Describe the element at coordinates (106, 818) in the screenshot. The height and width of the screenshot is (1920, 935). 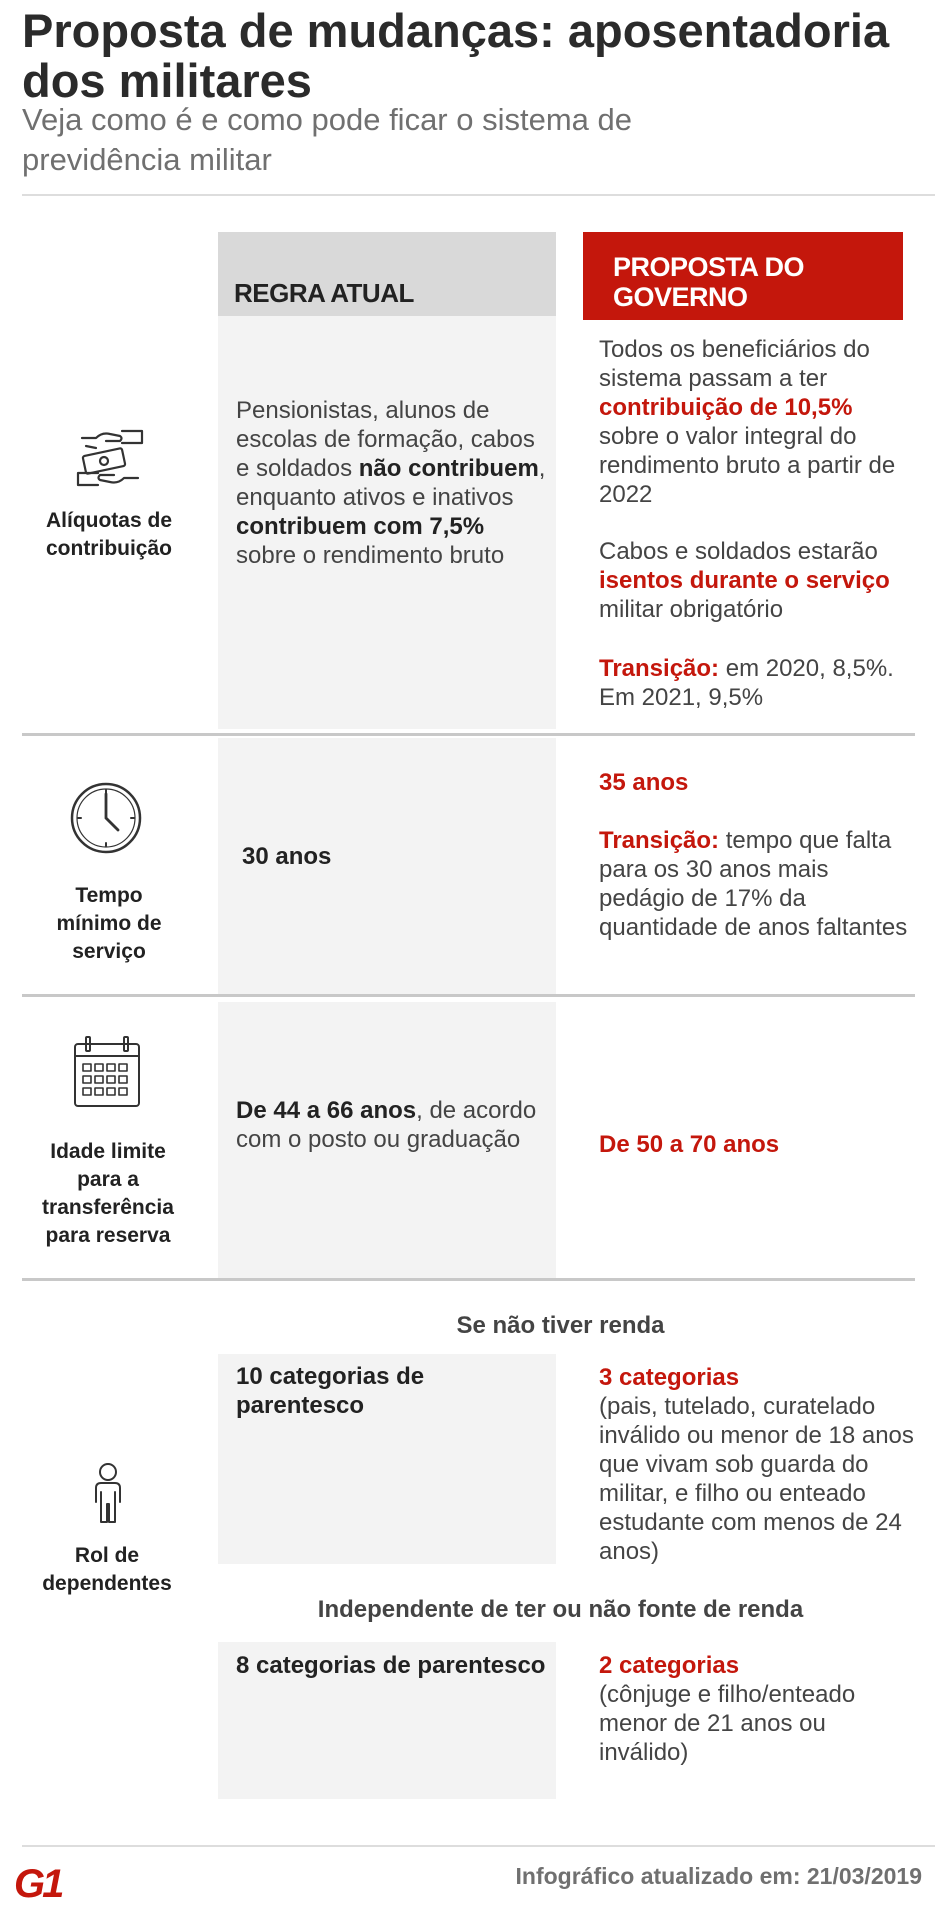
I see `clock-icon` at that location.